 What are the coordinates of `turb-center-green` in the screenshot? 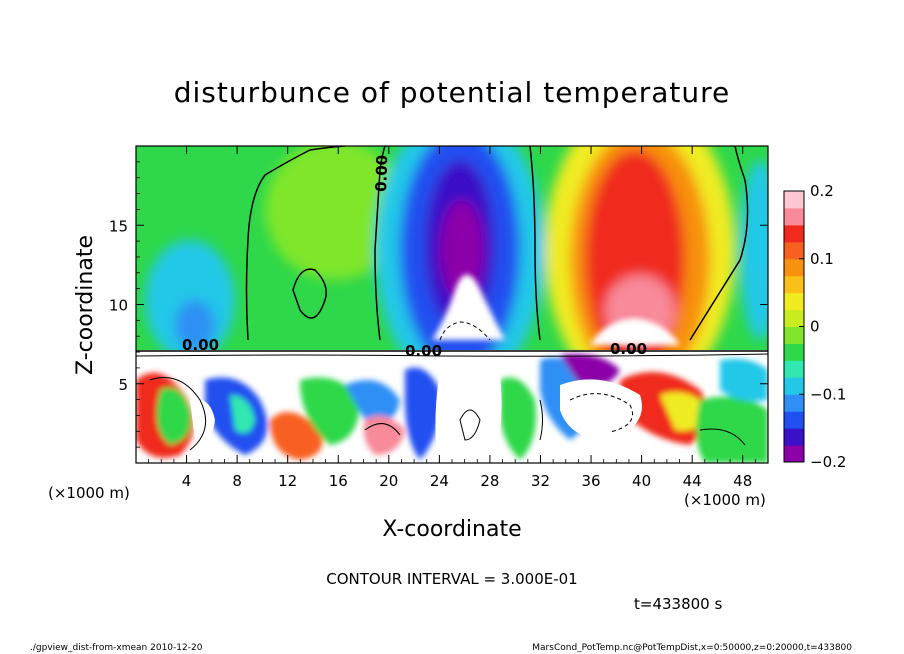 It's located at (518, 418).